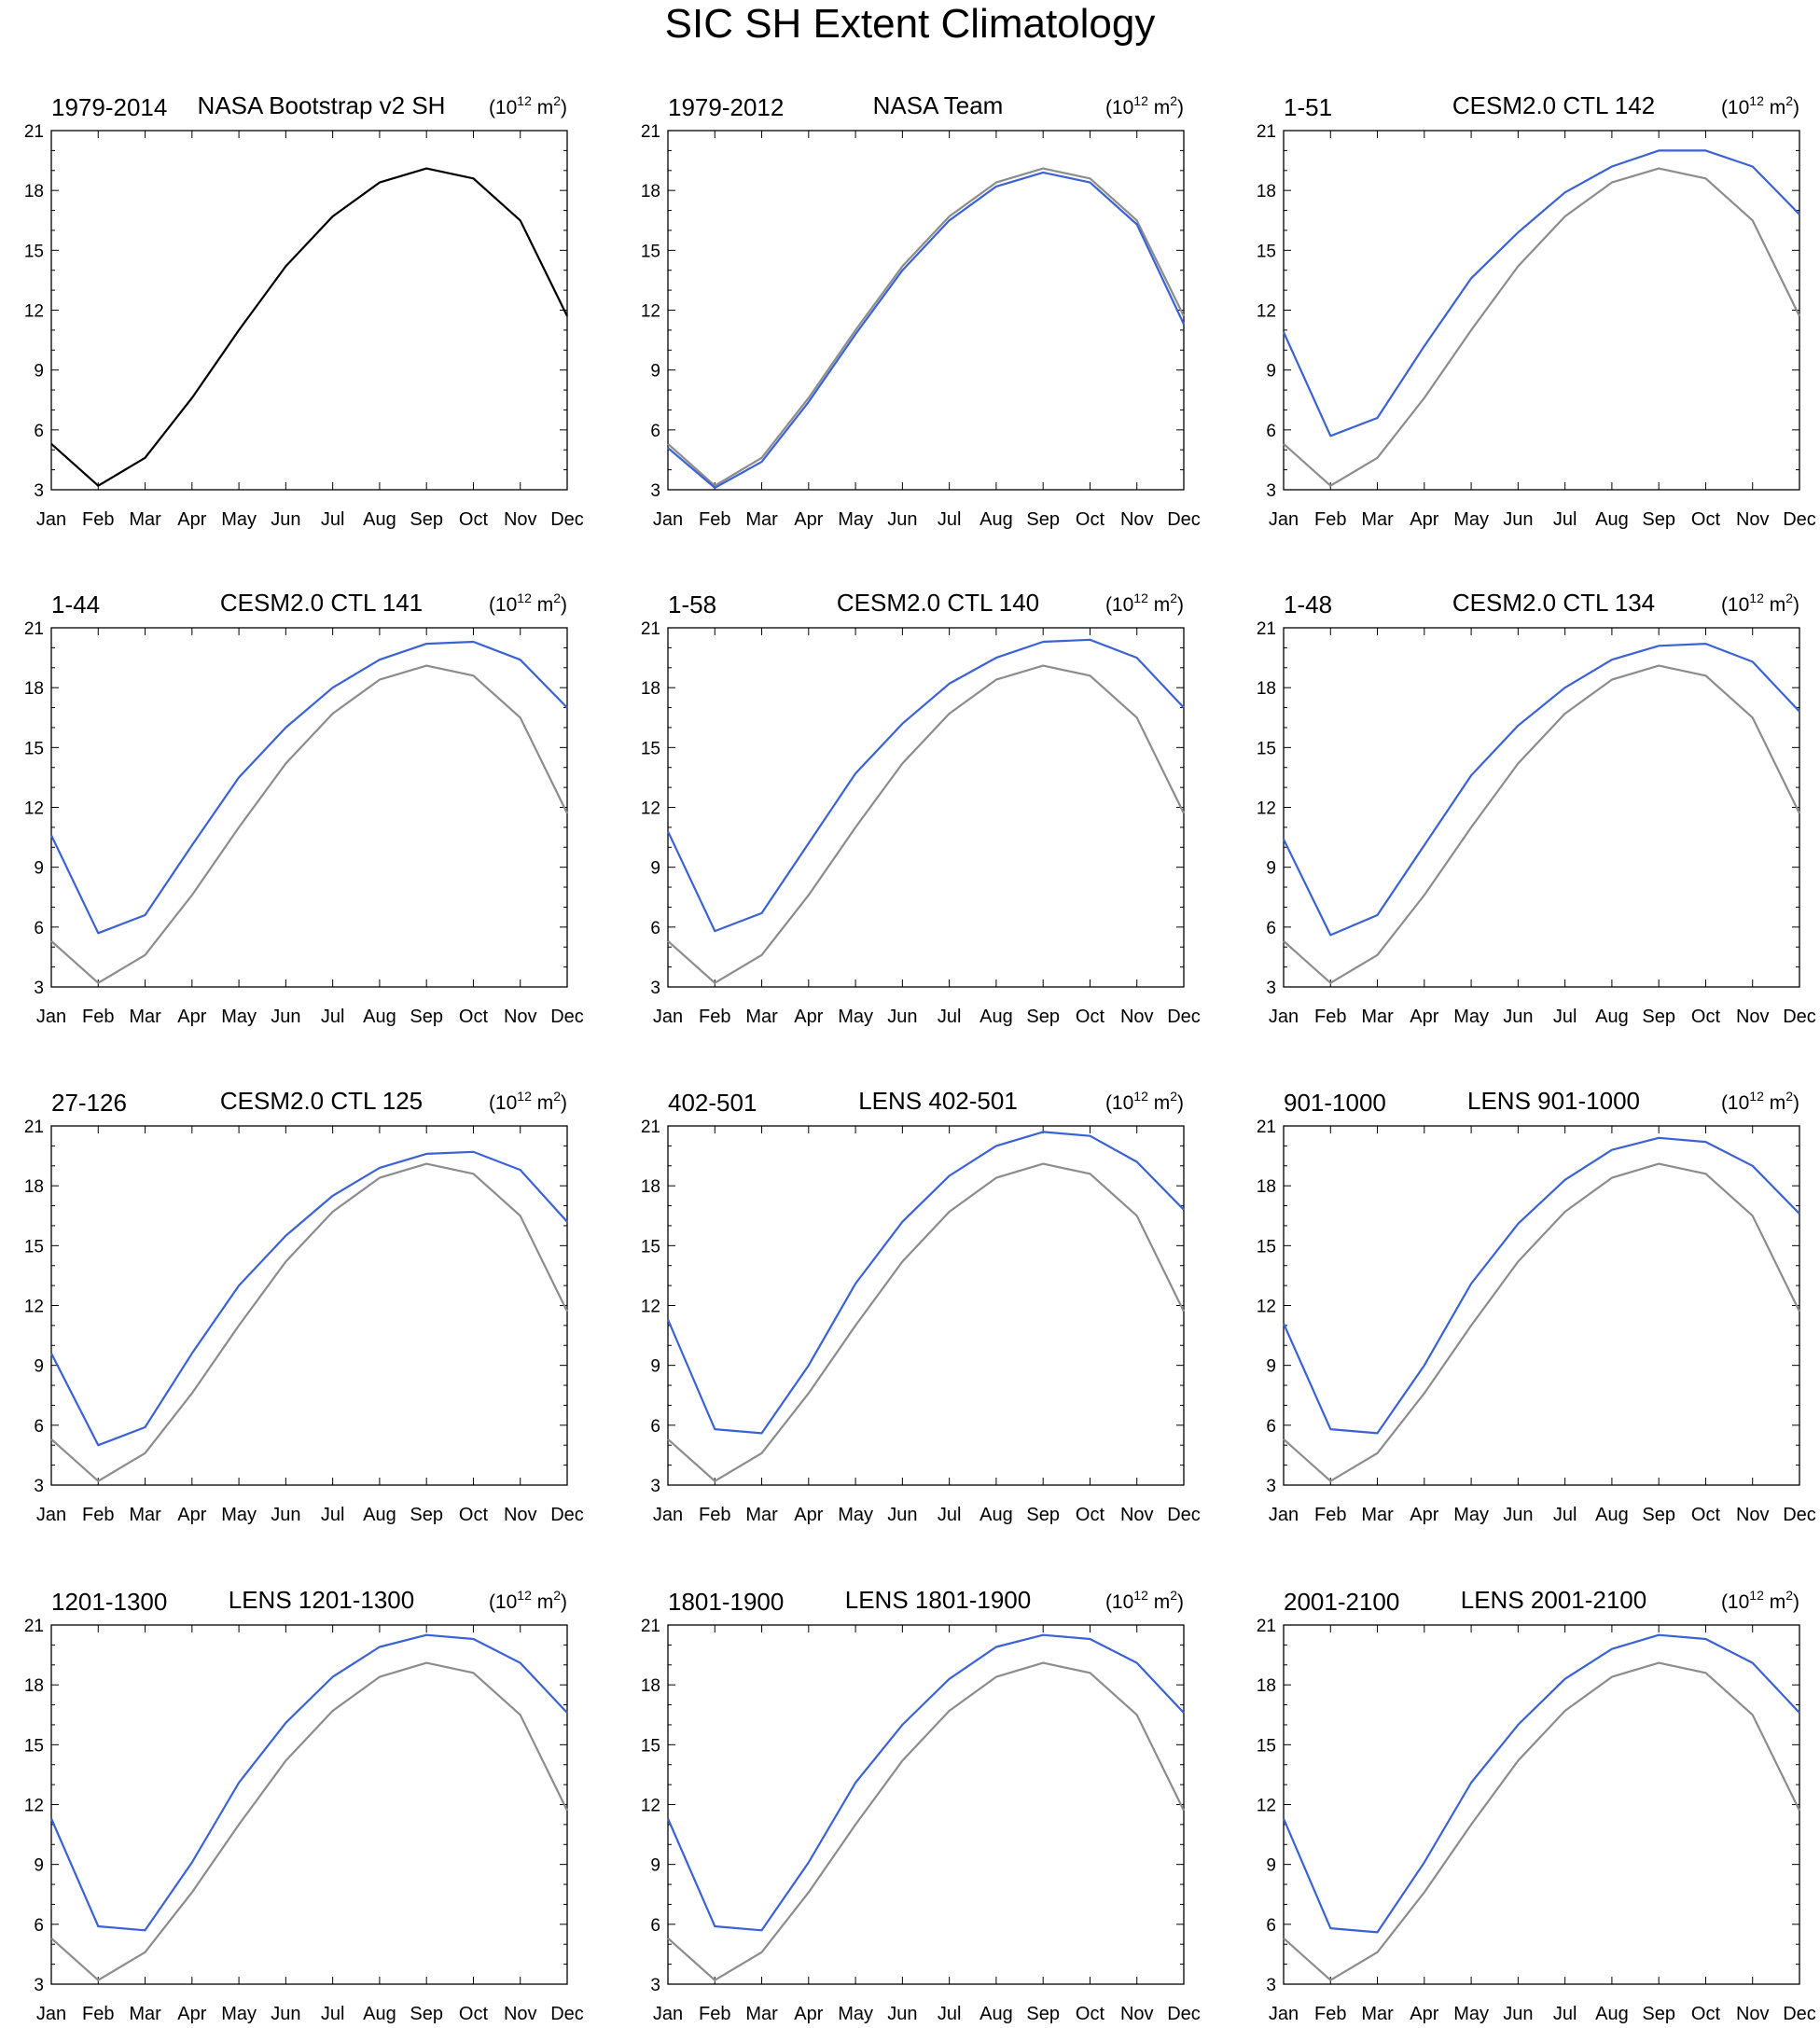 The width and height of the screenshot is (1820, 2028). Describe the element at coordinates (109, 107) in the screenshot. I see `panel-left-label: 1979-2014` at that location.